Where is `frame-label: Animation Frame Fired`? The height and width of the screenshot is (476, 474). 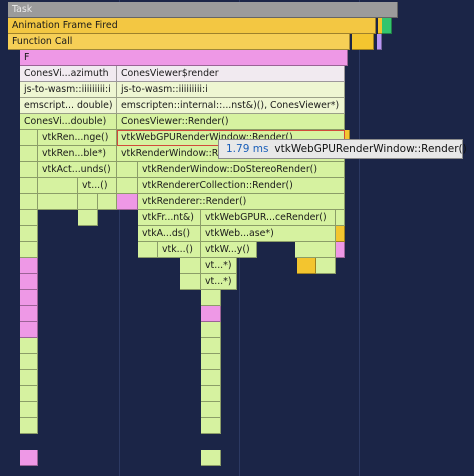 frame-label: Animation Frame Fired is located at coordinates (65, 25).